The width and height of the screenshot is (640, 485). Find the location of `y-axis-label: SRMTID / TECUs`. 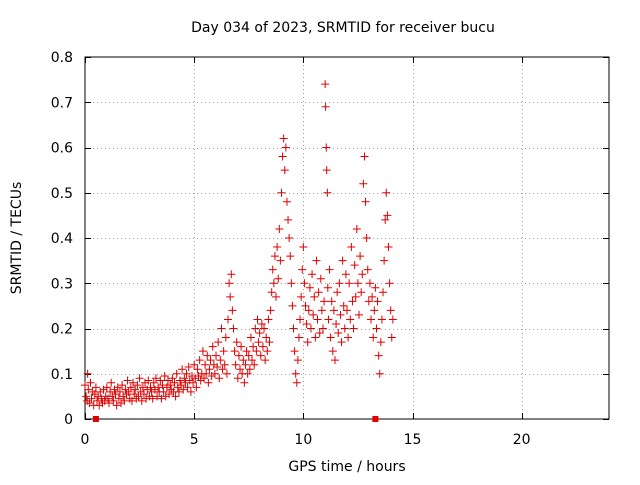

y-axis-label: SRMTID / TECUs is located at coordinates (17, 238).